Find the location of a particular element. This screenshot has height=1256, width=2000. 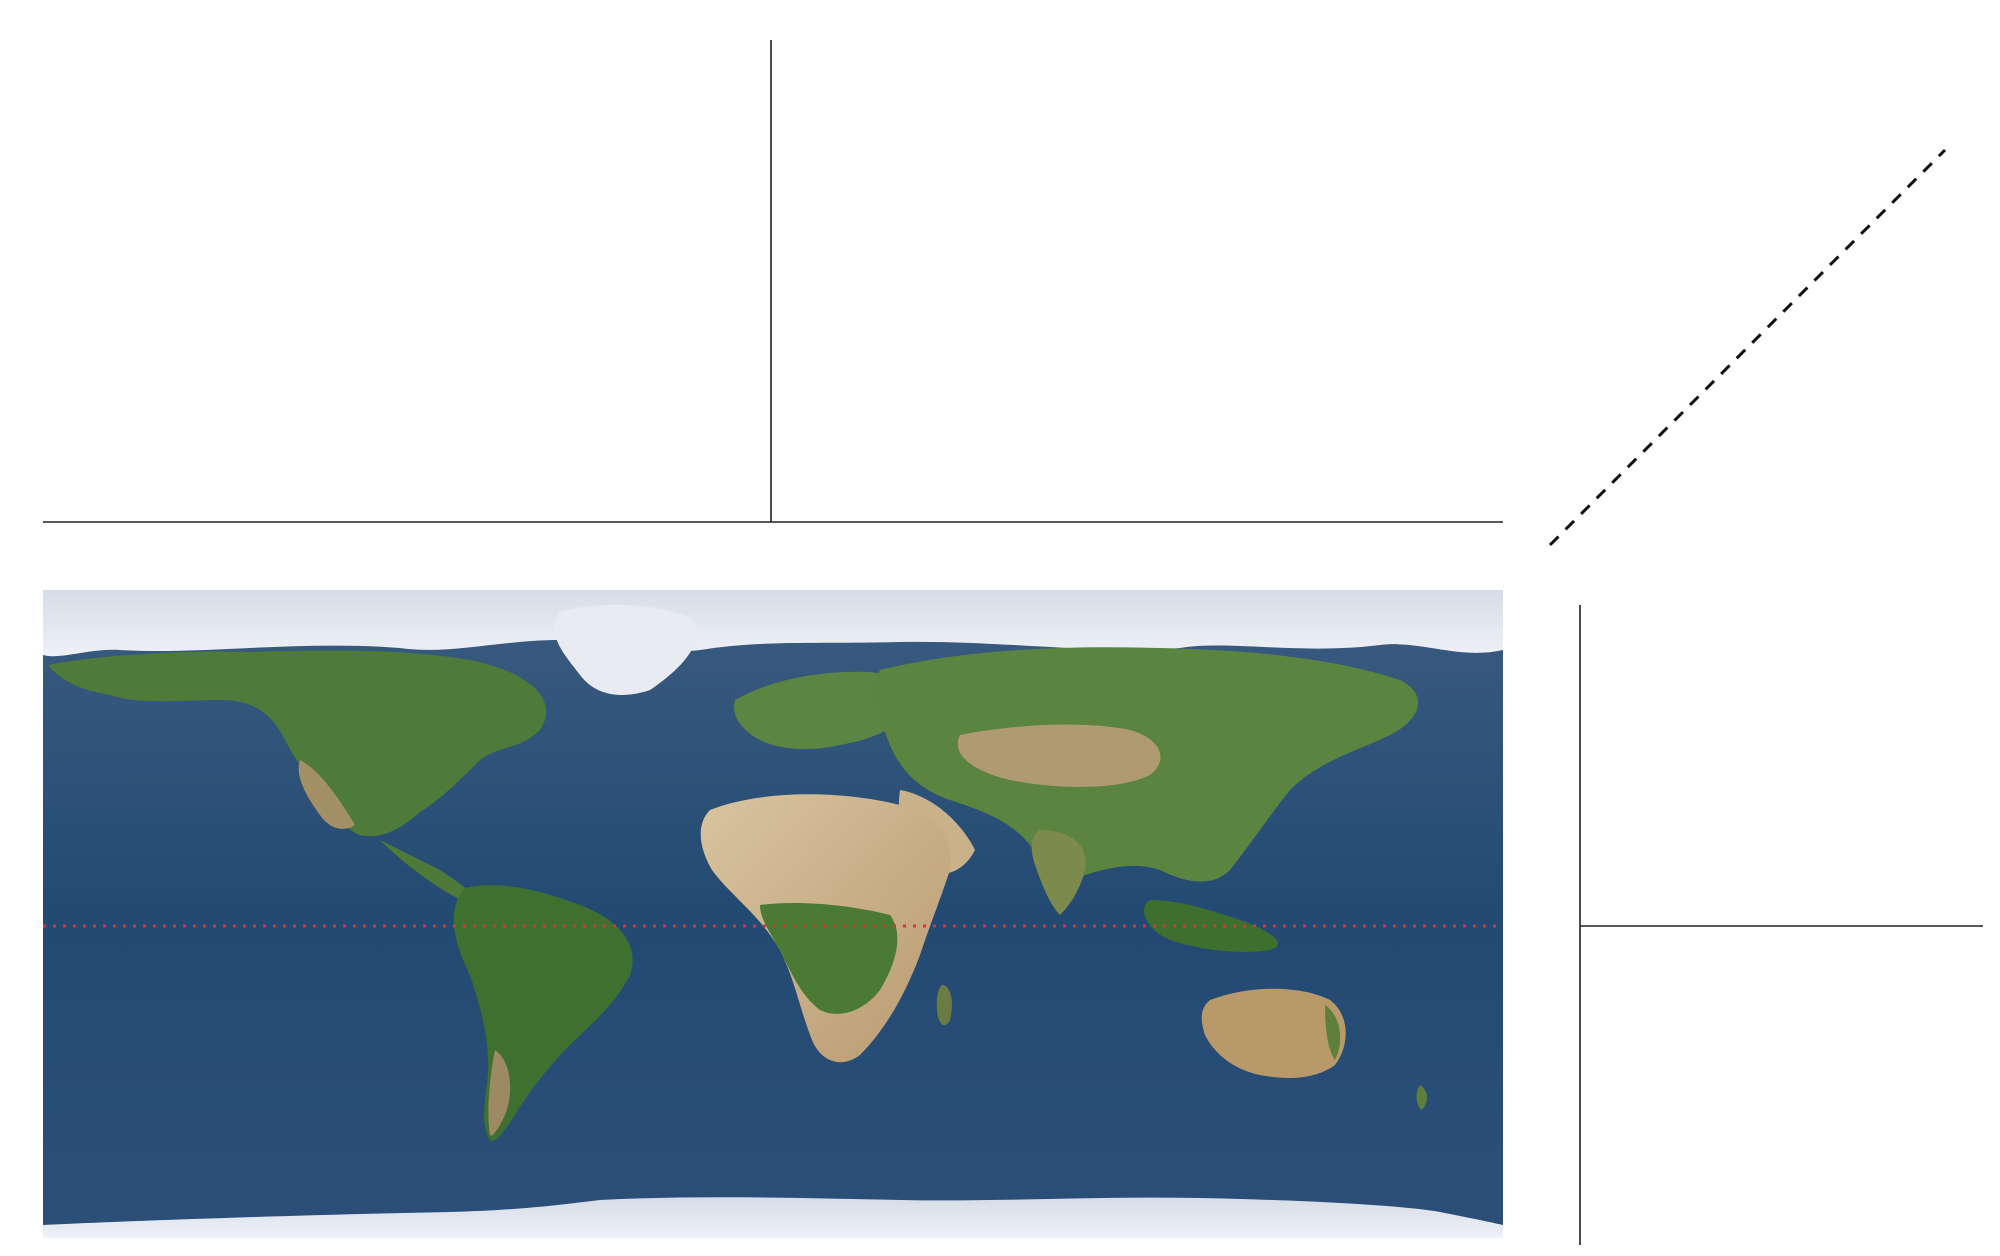

south-america-south is located at coordinates (499, 1093).